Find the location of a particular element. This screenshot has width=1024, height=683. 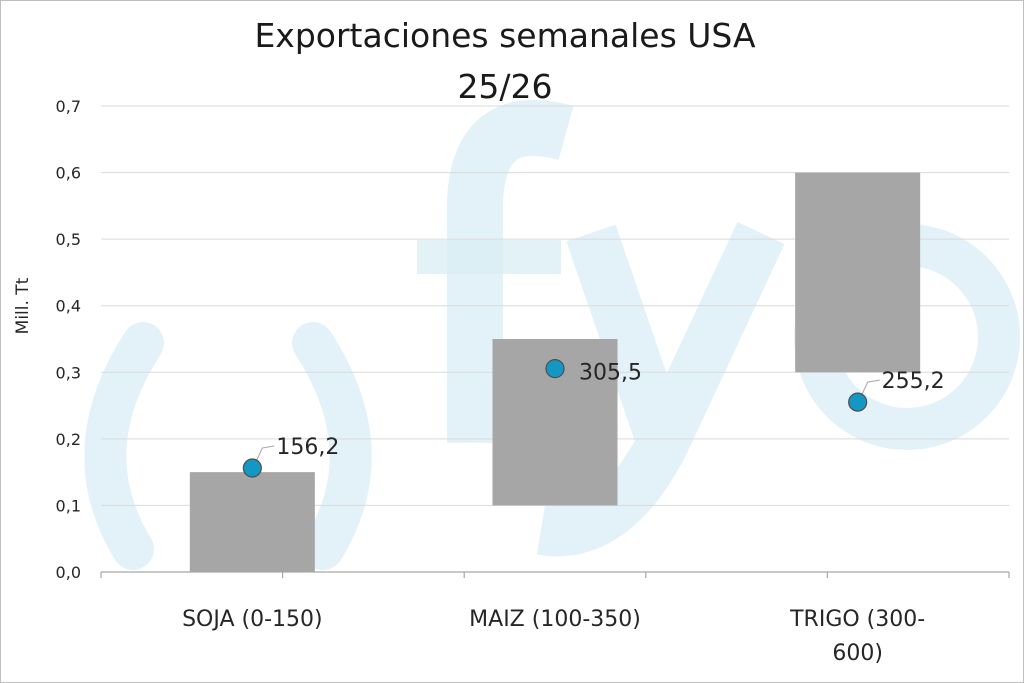

chart-subtitle: 25/26 is located at coordinates (504, 86).